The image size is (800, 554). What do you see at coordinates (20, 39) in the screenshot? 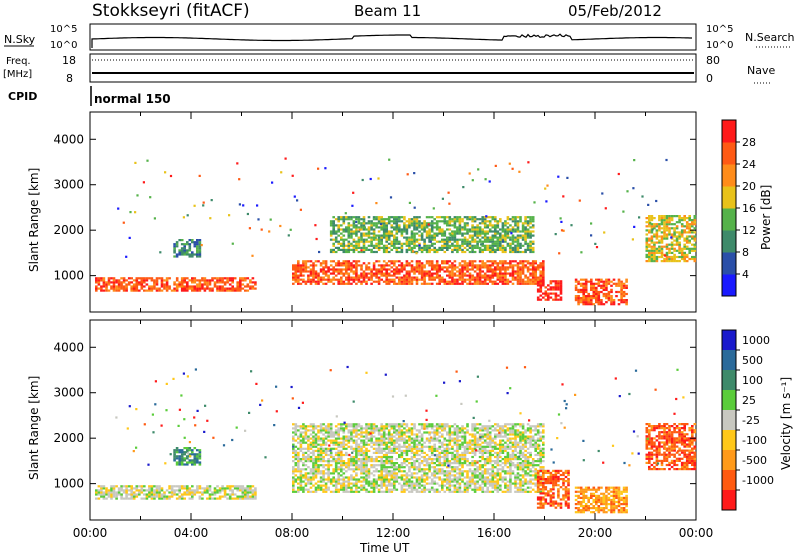
I see `nsky-label: N.Sky` at bounding box center [20, 39].